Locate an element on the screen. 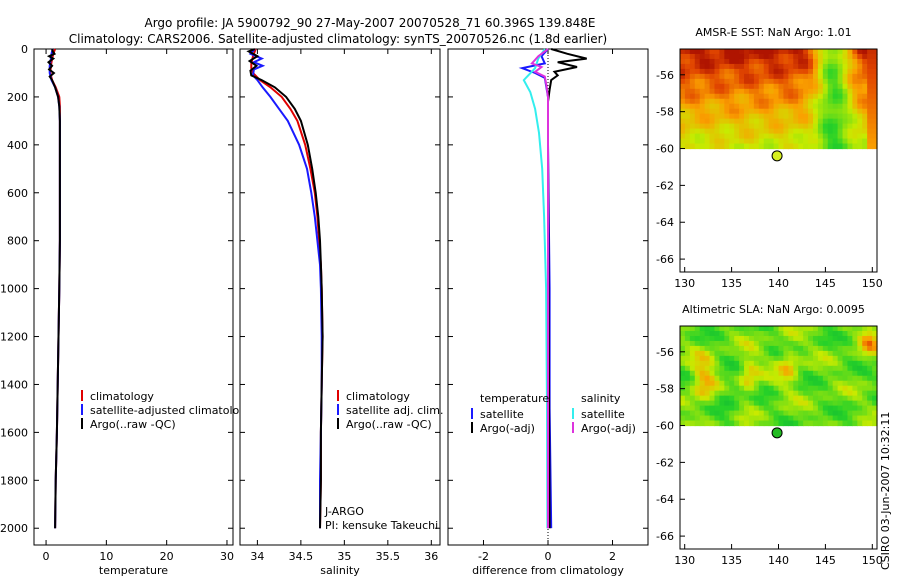 The width and height of the screenshot is (900, 580). salinity-xtick-label: 35.5 is located at coordinates (388, 556).